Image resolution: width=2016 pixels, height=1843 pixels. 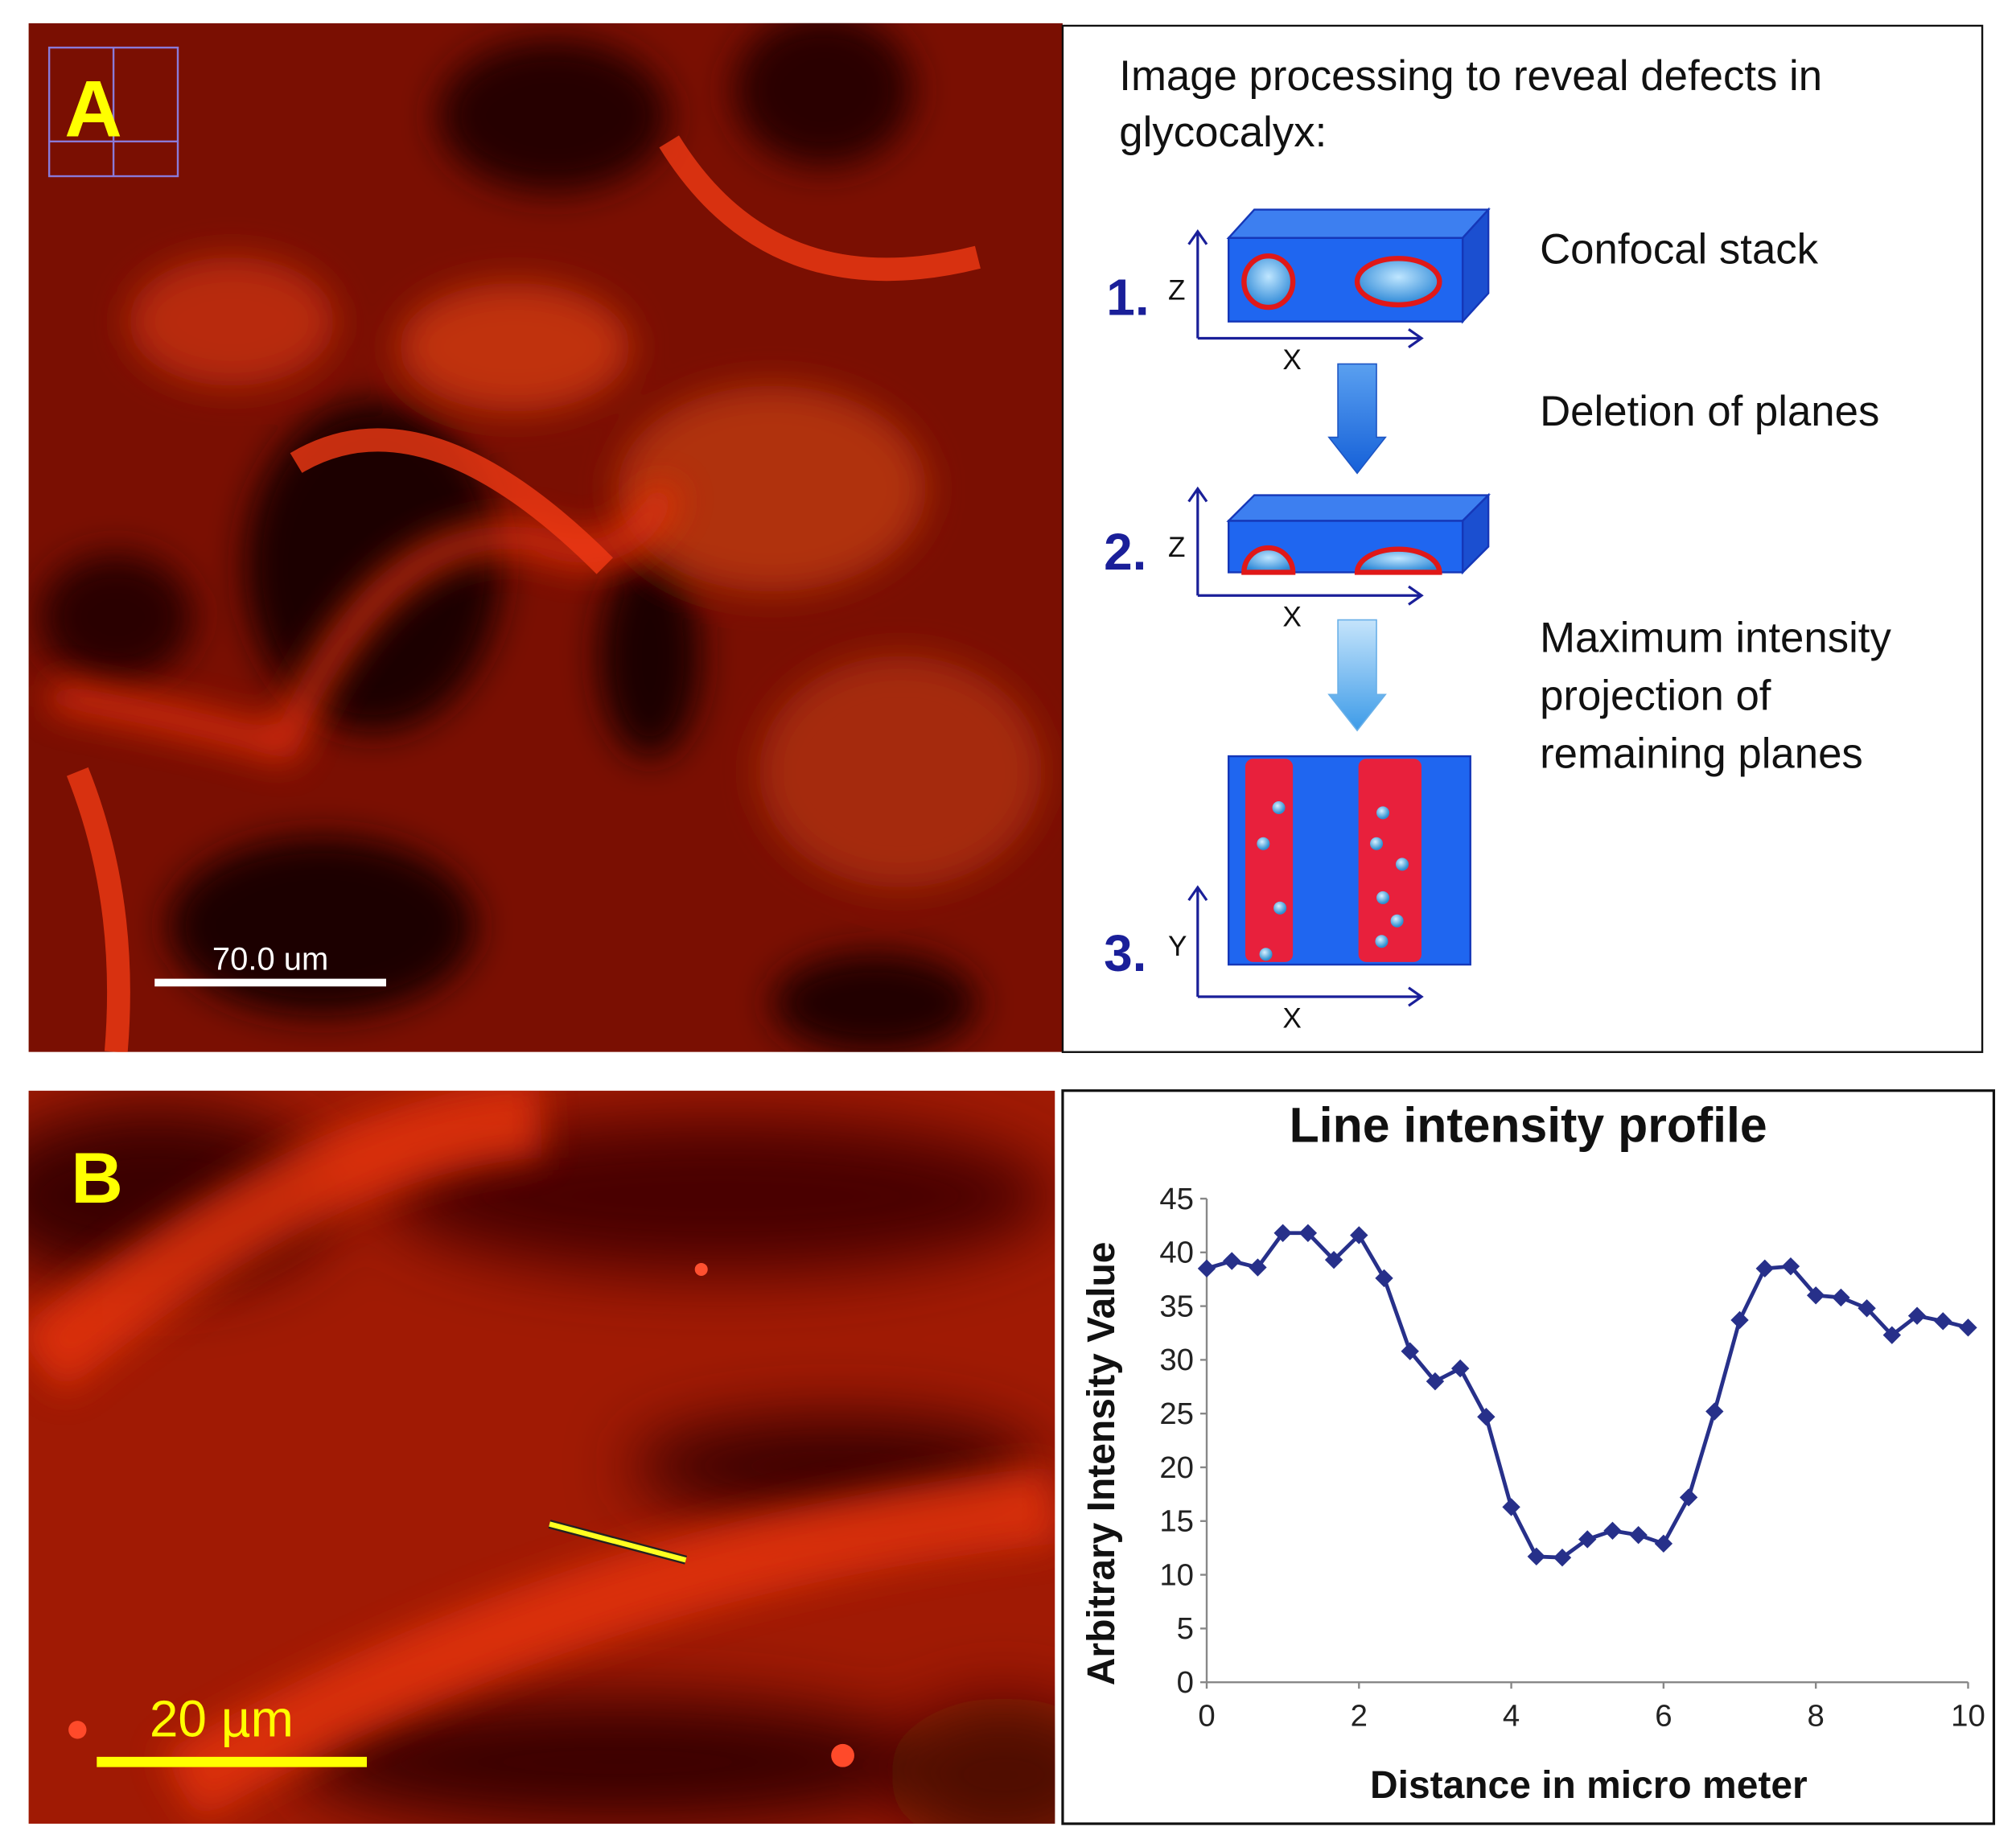 I want to click on y-tick-label: 30, so click(x=1176, y=1360).